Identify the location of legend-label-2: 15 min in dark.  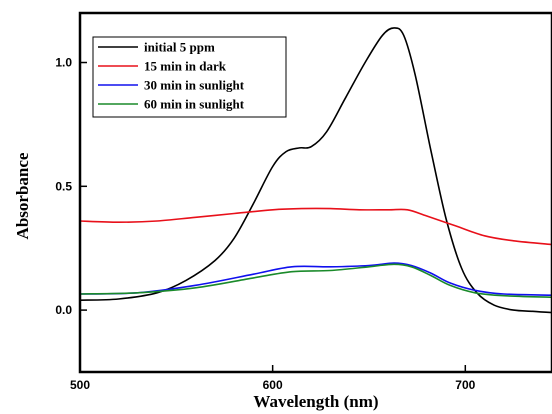
(185, 66).